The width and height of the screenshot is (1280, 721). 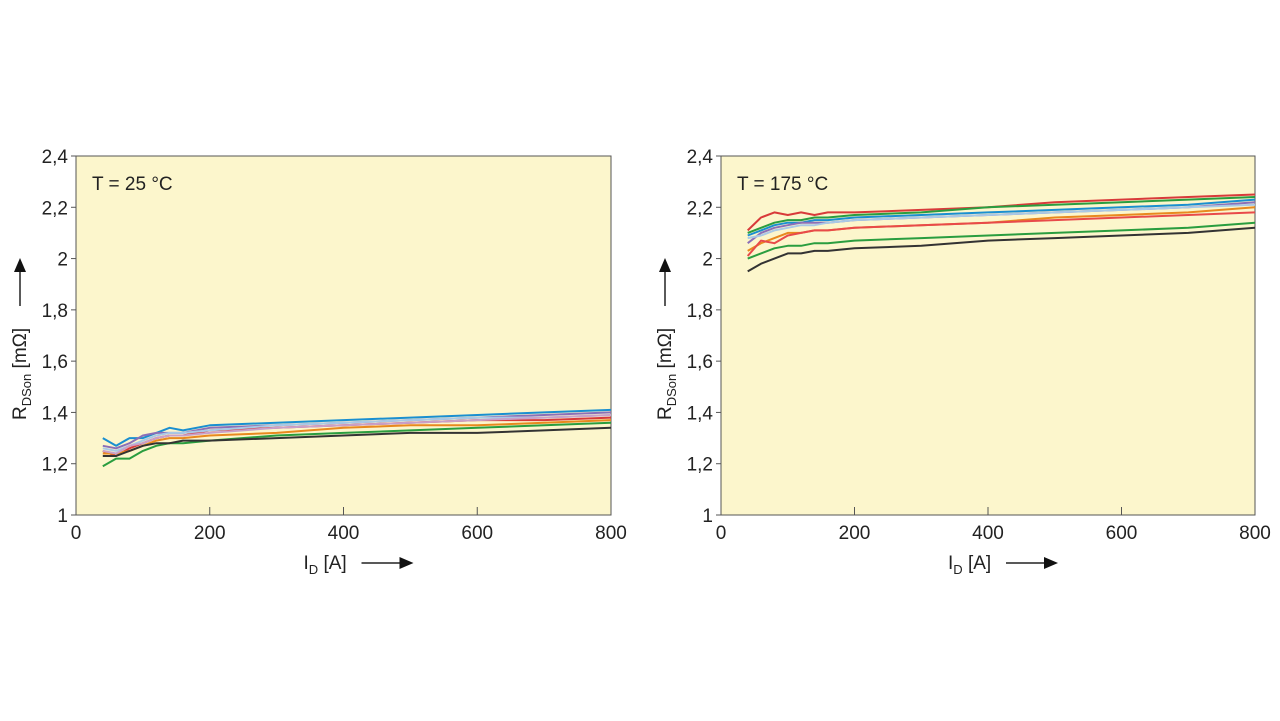 What do you see at coordinates (782, 184) in the screenshot?
I see `temperature-annotation: T = 175 °C` at bounding box center [782, 184].